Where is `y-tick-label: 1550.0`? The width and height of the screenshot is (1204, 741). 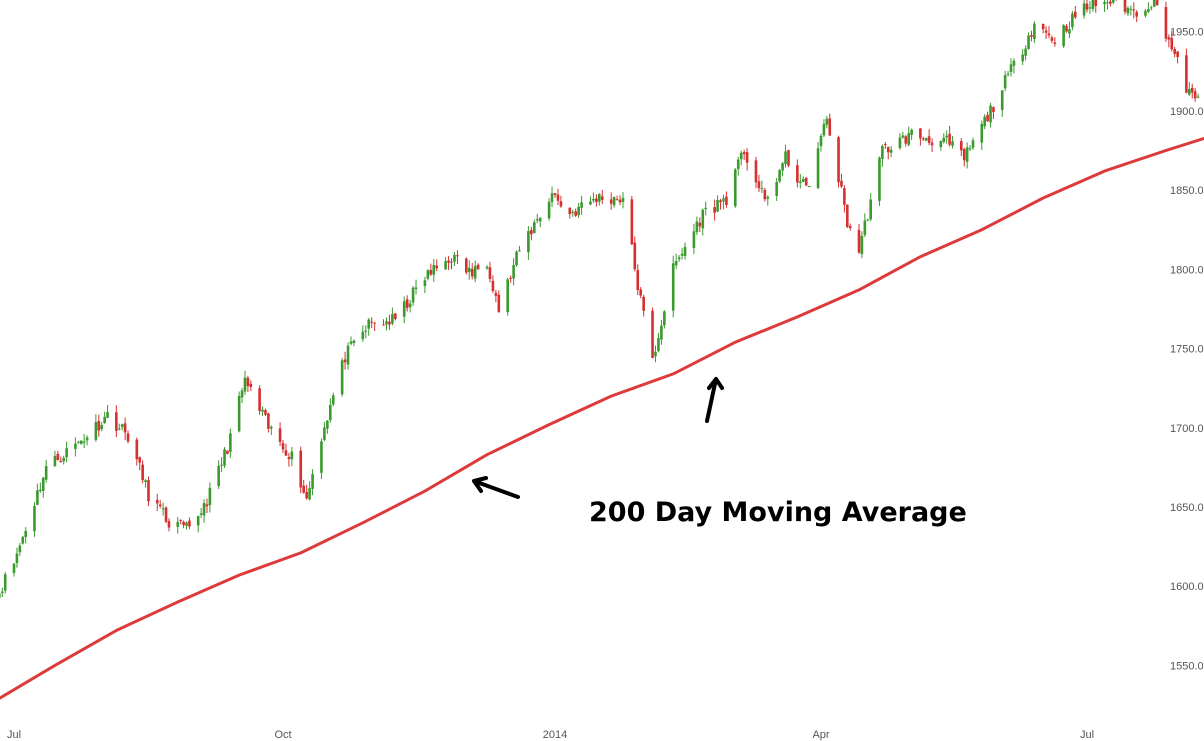
y-tick-label: 1550.0 is located at coordinates (1187, 666).